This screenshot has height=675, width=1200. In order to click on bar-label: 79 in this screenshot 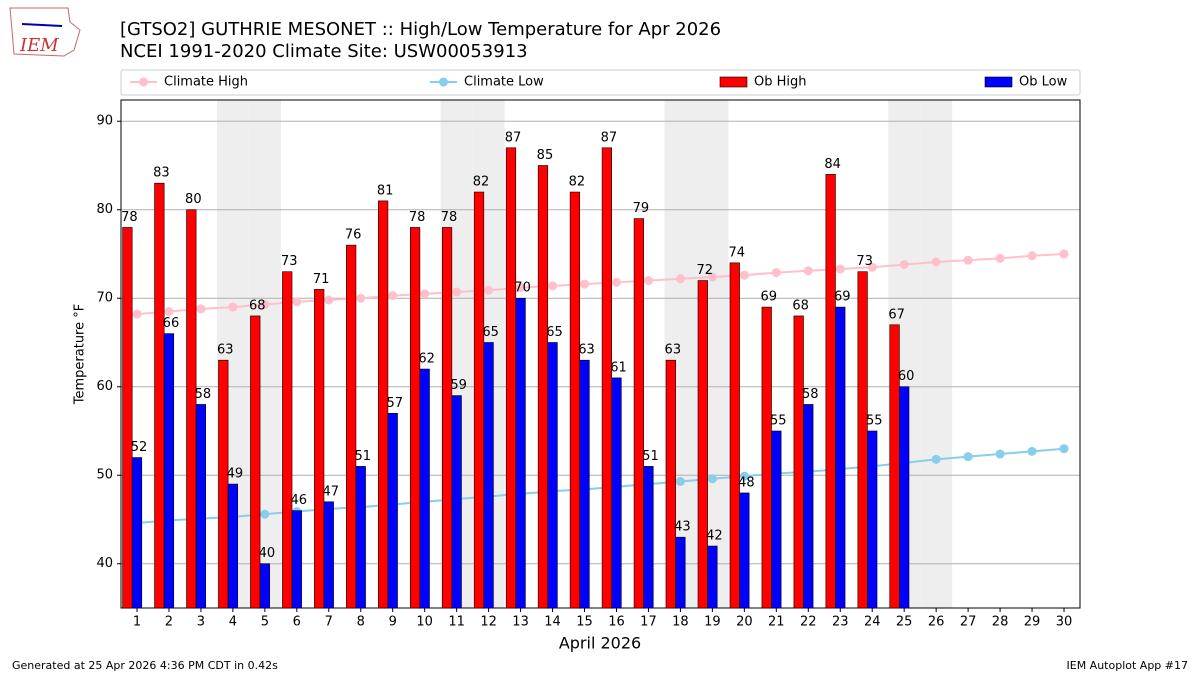, I will do `click(641, 208)`.